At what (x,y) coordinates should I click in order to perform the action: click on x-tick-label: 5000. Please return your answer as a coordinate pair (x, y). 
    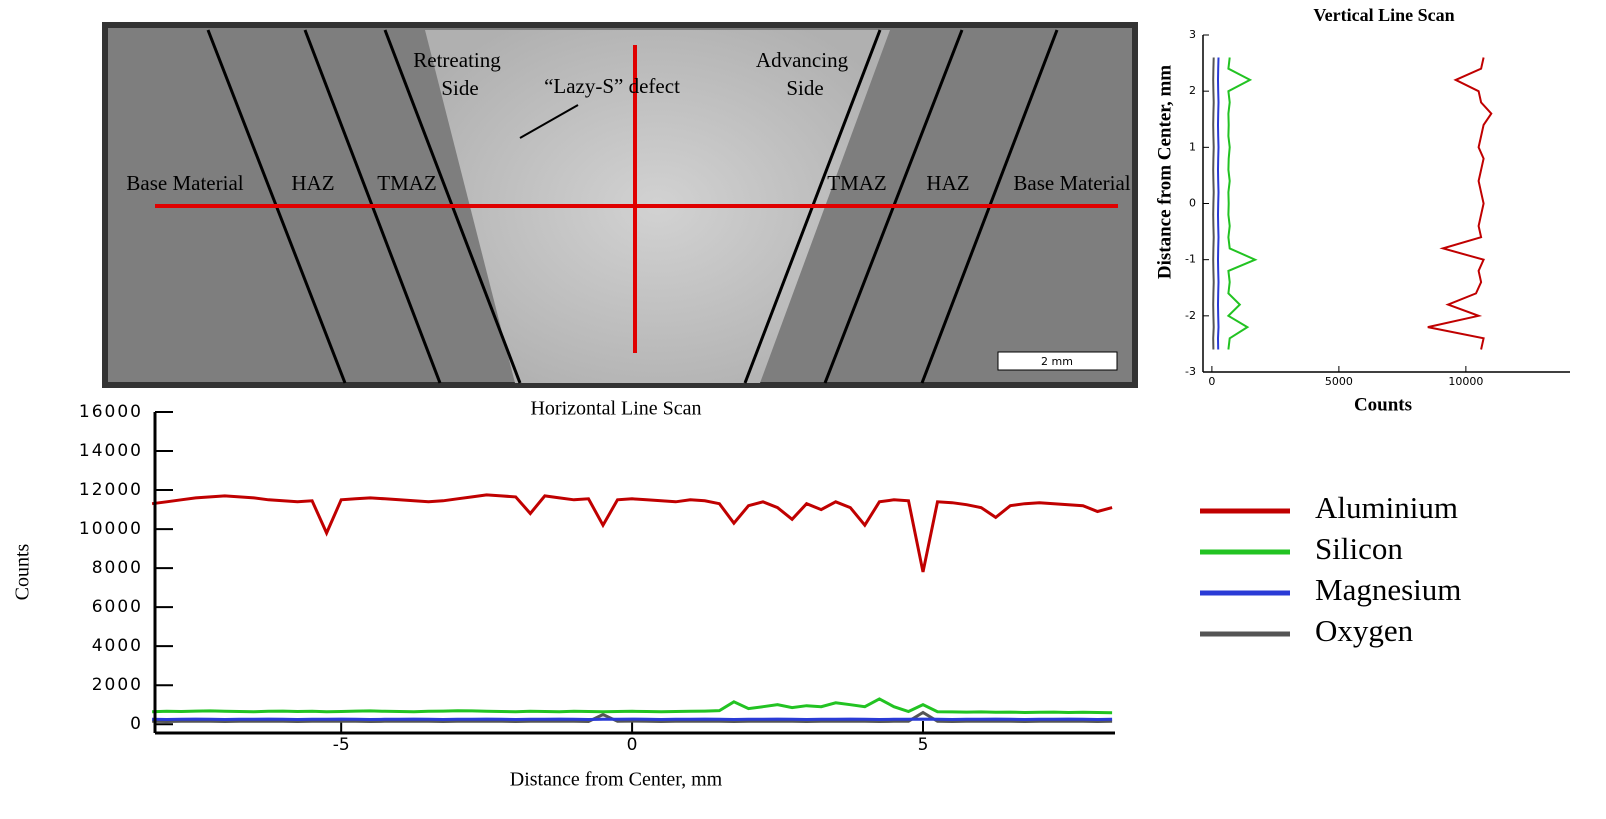
    Looking at the image, I should click on (1339, 381).